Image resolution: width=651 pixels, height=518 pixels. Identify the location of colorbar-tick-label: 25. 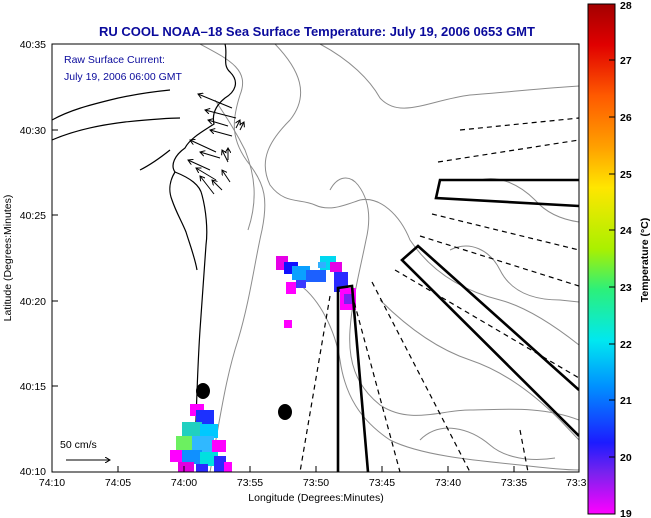
(626, 175).